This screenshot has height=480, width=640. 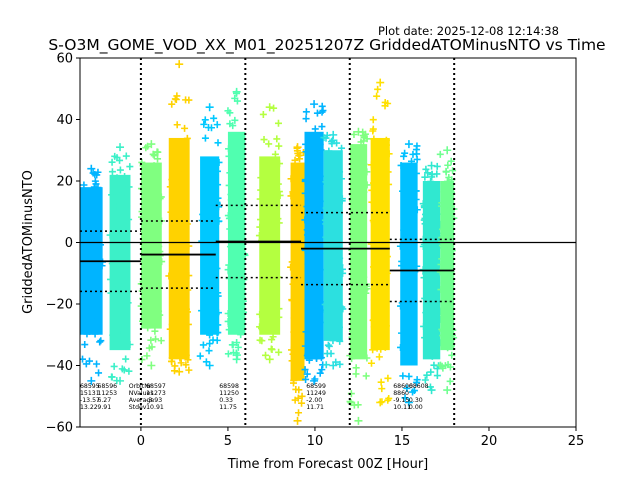 I want to click on y-axis-label: GriddedATOMinusNTO, so click(x=28, y=242).